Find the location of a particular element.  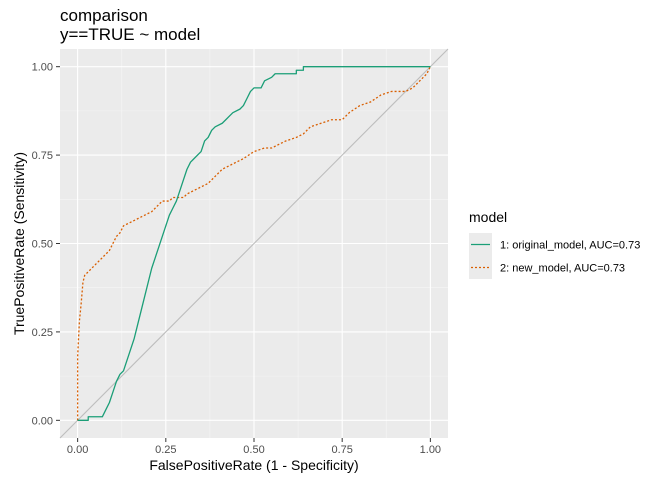

legend-label-1: 1: original_model, AUC=0.73 is located at coordinates (570, 246).